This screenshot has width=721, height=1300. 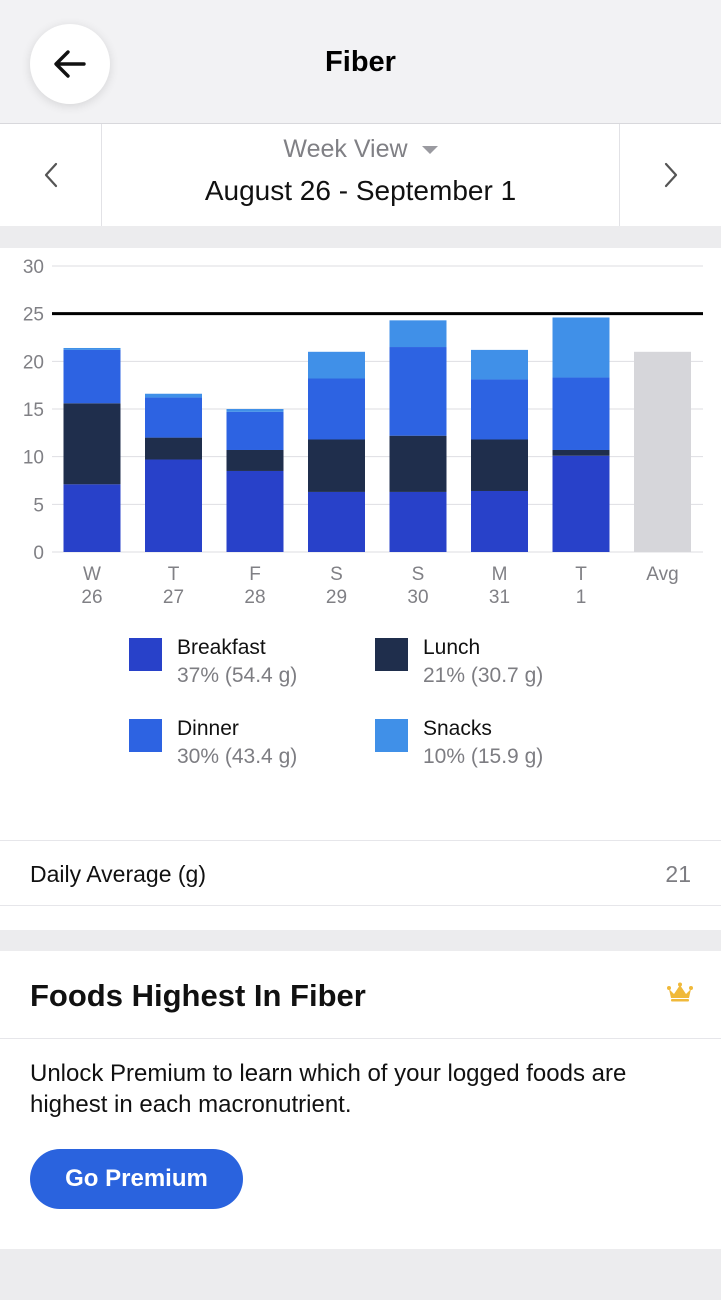 What do you see at coordinates (336, 597) in the screenshot?
I see `x-date-label: 29` at bounding box center [336, 597].